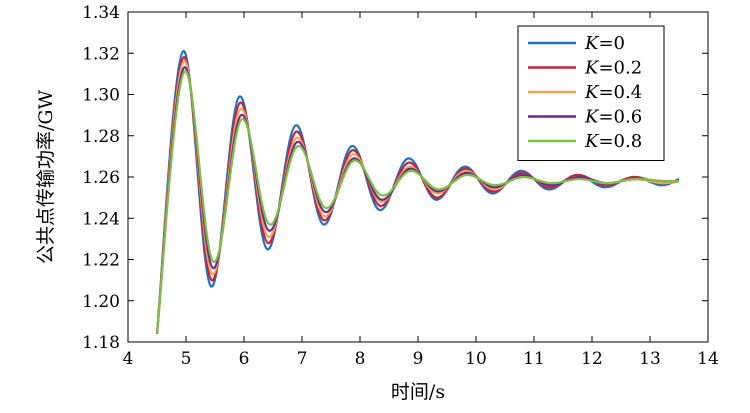 This screenshot has height=413, width=750. Describe the element at coordinates (101, 219) in the screenshot. I see `y-tick-label: 1.24` at that location.